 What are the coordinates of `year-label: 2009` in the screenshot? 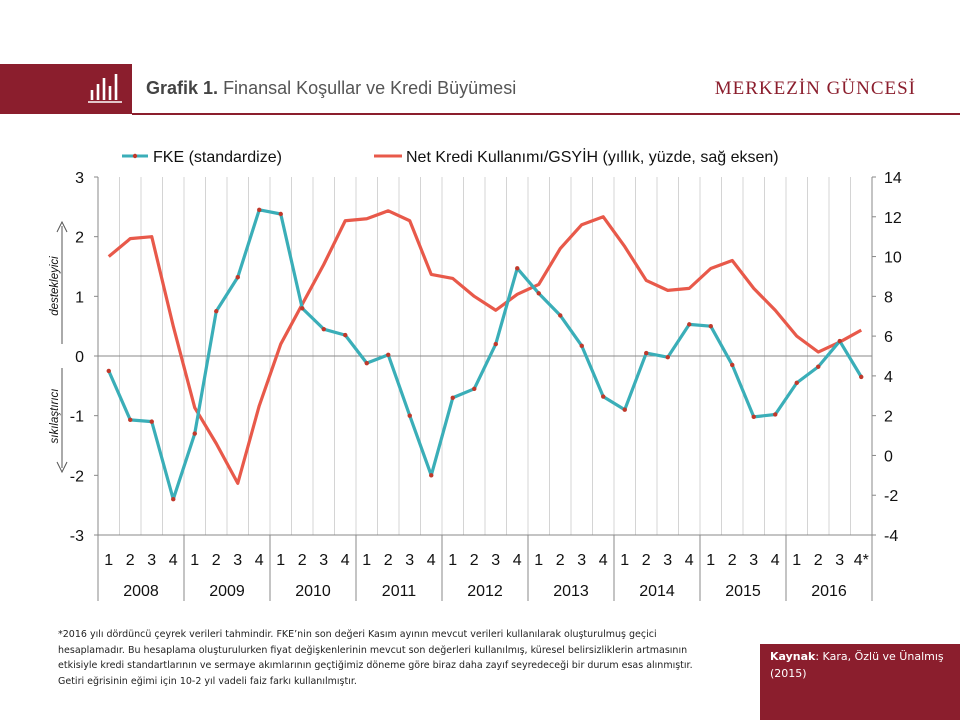 It's located at (227, 591).